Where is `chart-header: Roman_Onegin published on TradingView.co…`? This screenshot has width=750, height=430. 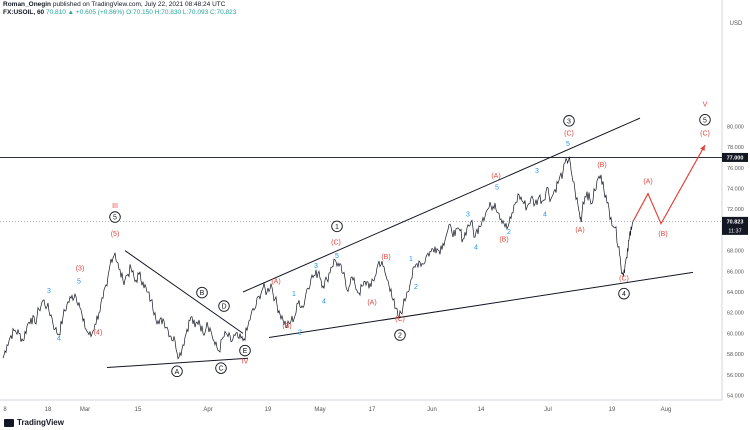
chart-header: Roman_Onegin published on TradingView.co… is located at coordinates (119, 9).